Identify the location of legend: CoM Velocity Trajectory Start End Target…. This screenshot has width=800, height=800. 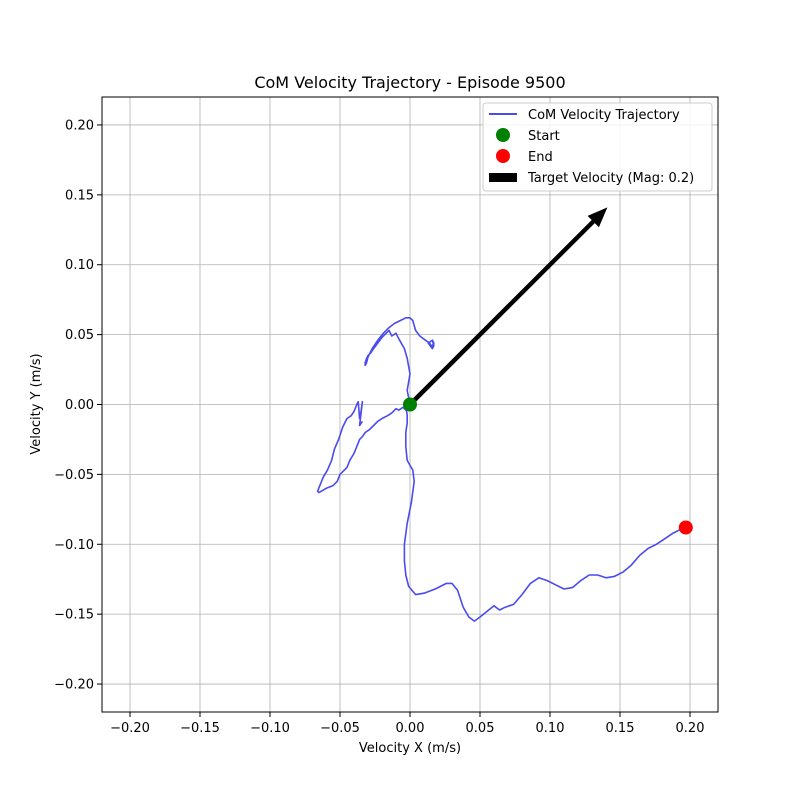
(597, 147).